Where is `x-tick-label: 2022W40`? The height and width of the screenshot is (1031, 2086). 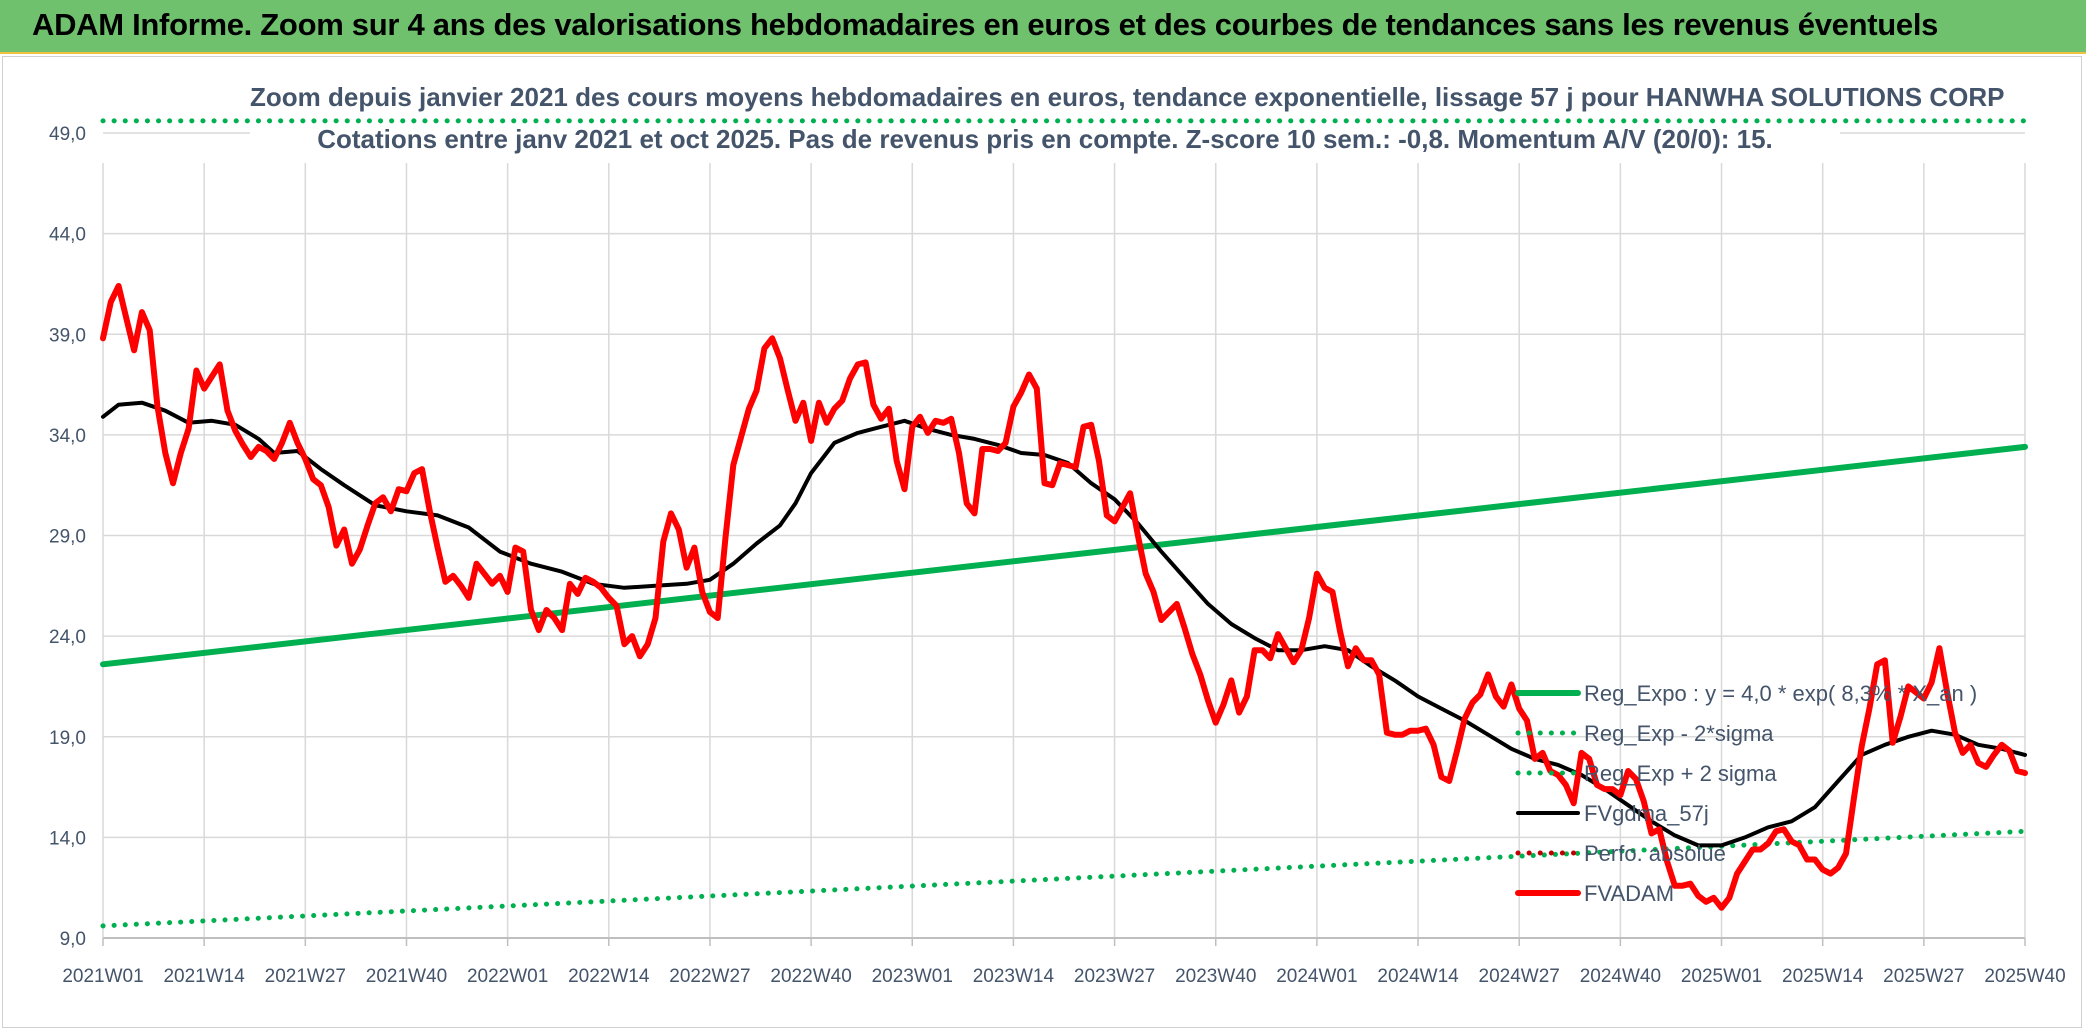
x-tick-label: 2022W40 is located at coordinates (810, 976).